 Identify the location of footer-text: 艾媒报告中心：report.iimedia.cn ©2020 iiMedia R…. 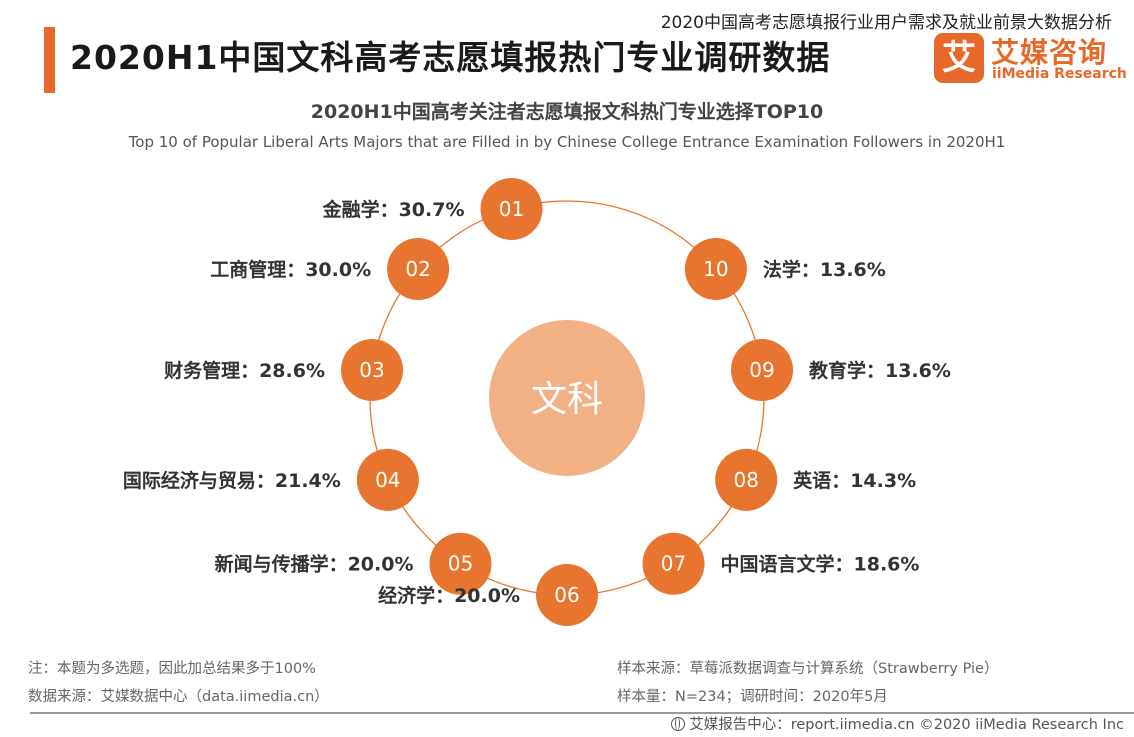
(906, 725).